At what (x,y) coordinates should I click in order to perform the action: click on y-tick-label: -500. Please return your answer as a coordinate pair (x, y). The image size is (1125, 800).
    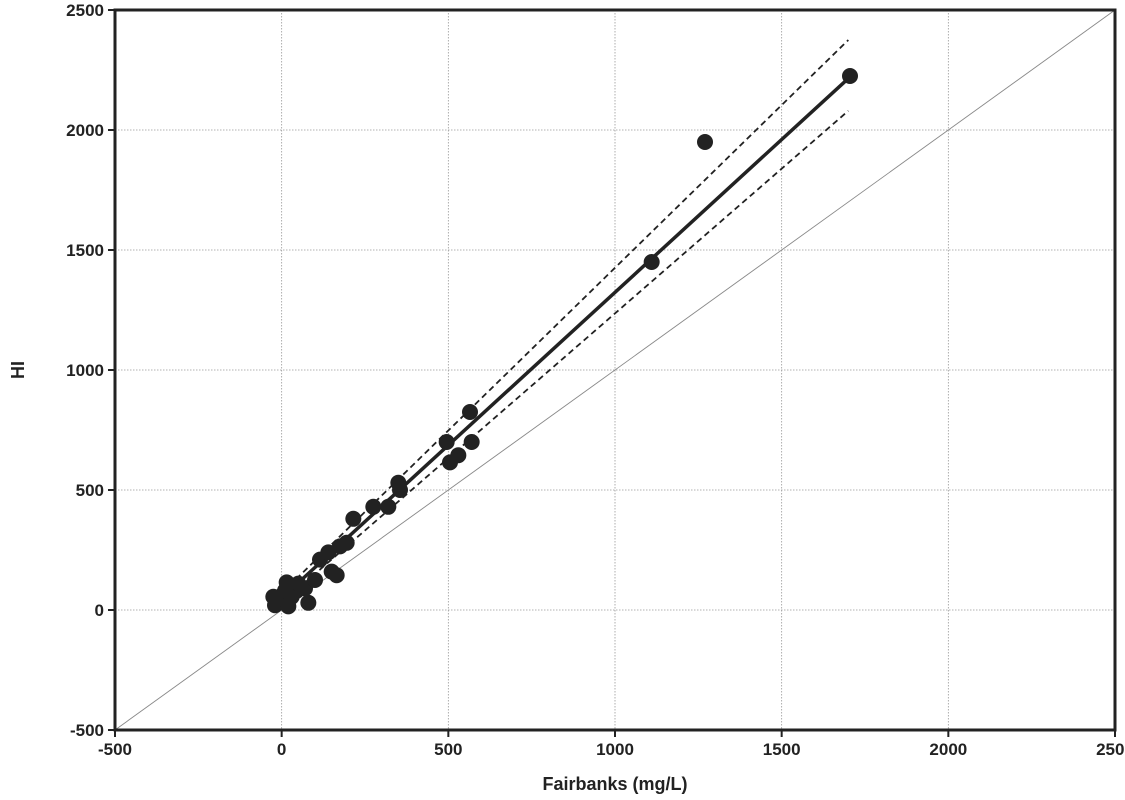
    Looking at the image, I should click on (87, 730).